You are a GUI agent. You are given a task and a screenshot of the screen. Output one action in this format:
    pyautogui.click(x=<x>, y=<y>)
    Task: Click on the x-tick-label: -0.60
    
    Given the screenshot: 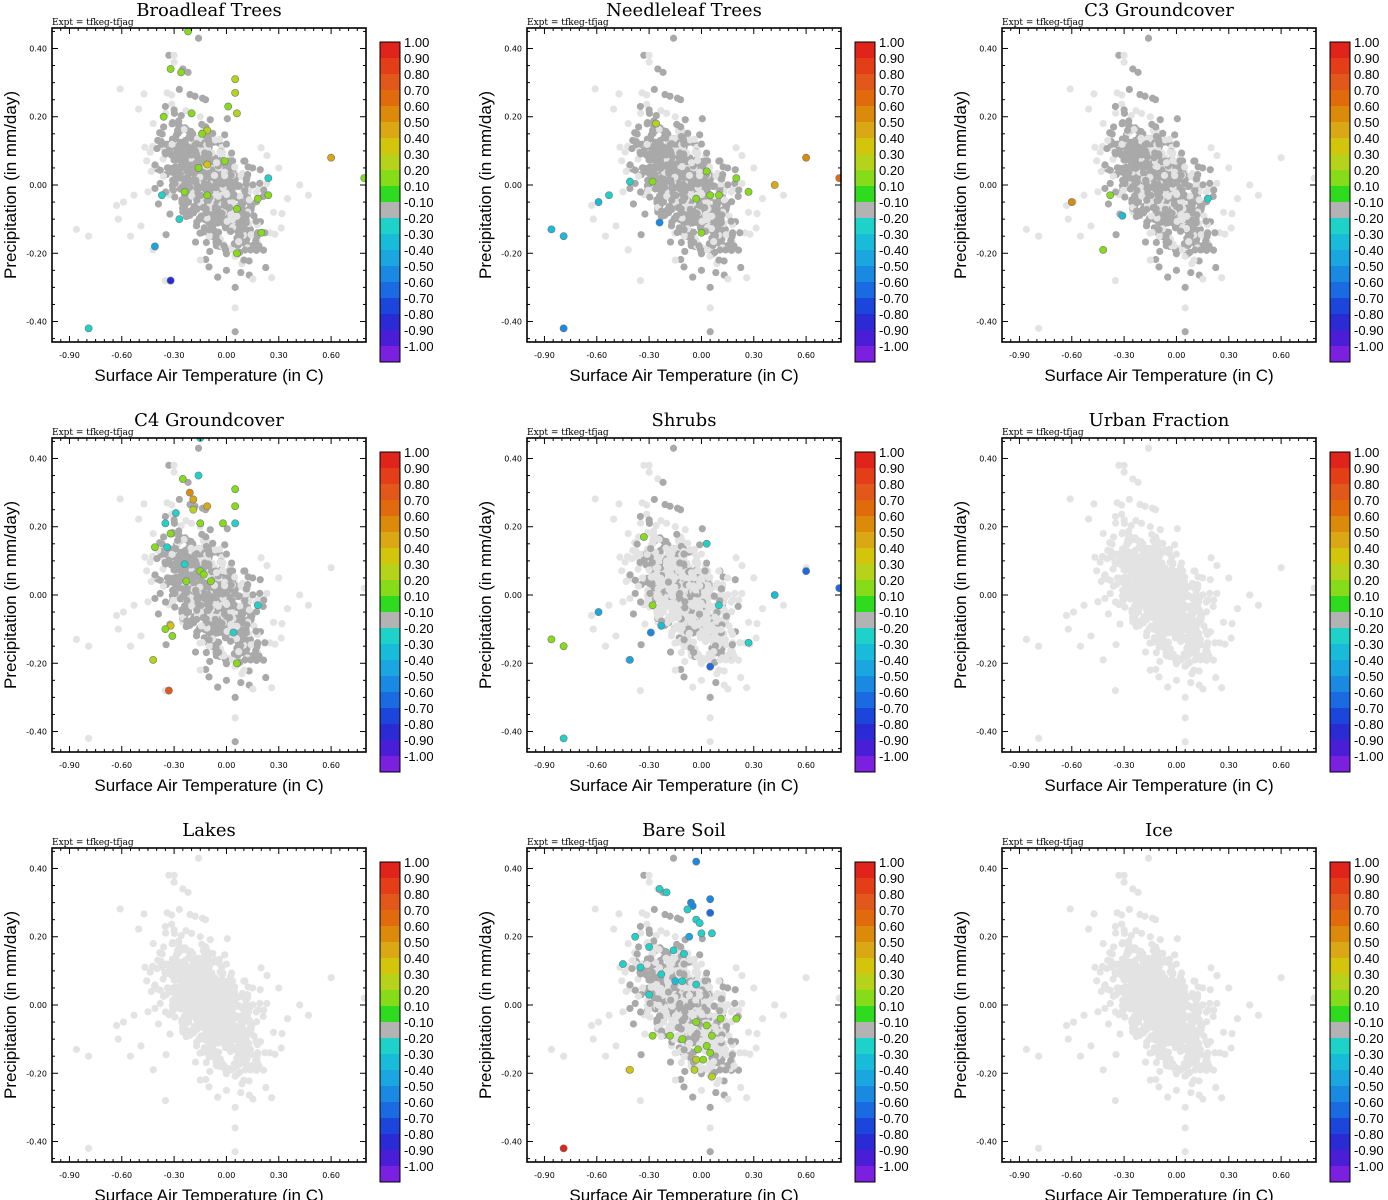 What is the action you would take?
    pyautogui.click(x=1071, y=355)
    